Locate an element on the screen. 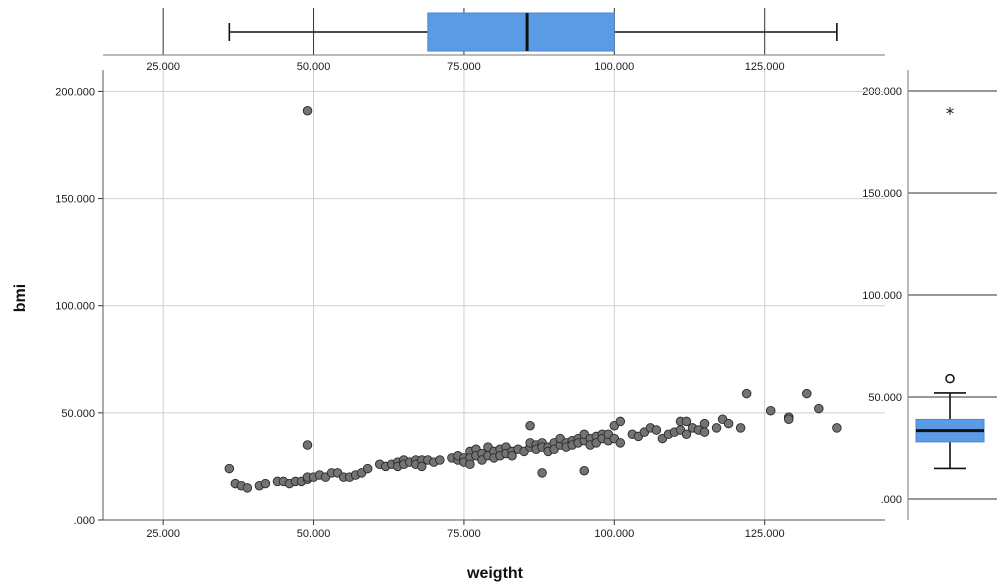 This screenshot has height=584, width=1000. right-tick-label: 200.000 is located at coordinates (882, 92).